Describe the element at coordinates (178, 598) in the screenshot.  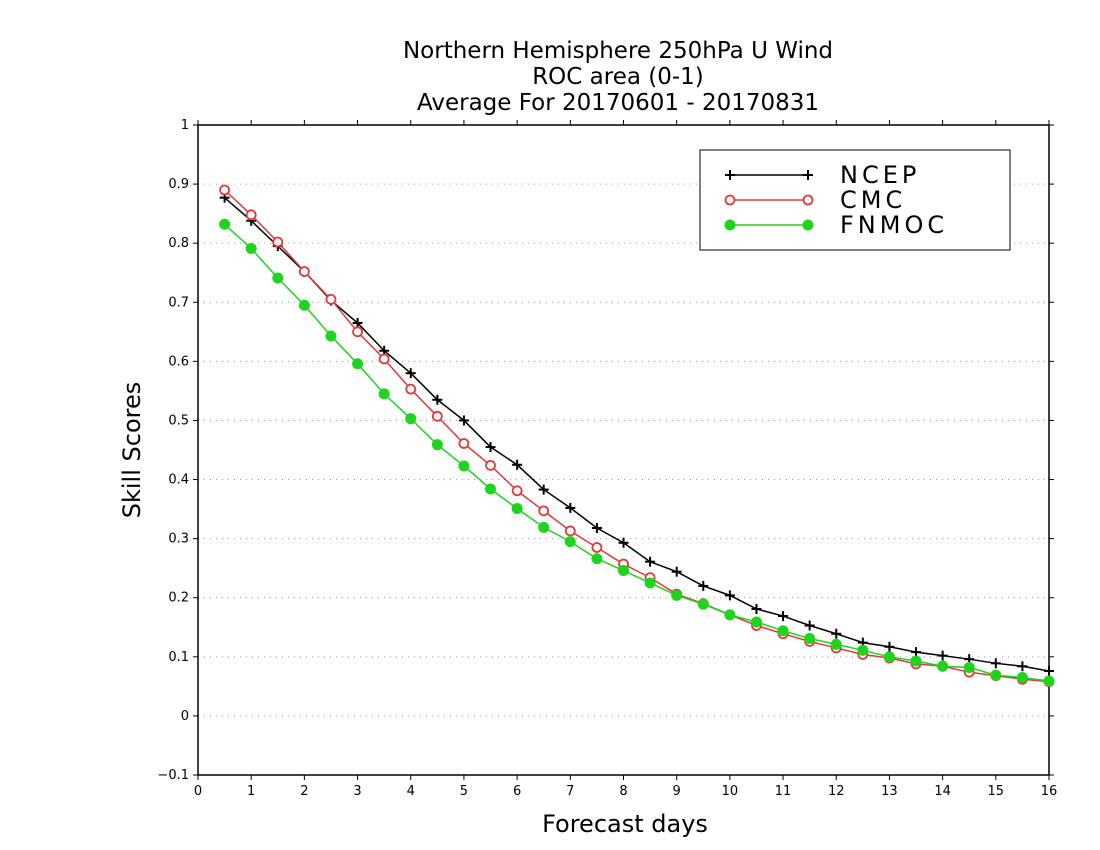
I see `y-tick-label: 0.2` at that location.